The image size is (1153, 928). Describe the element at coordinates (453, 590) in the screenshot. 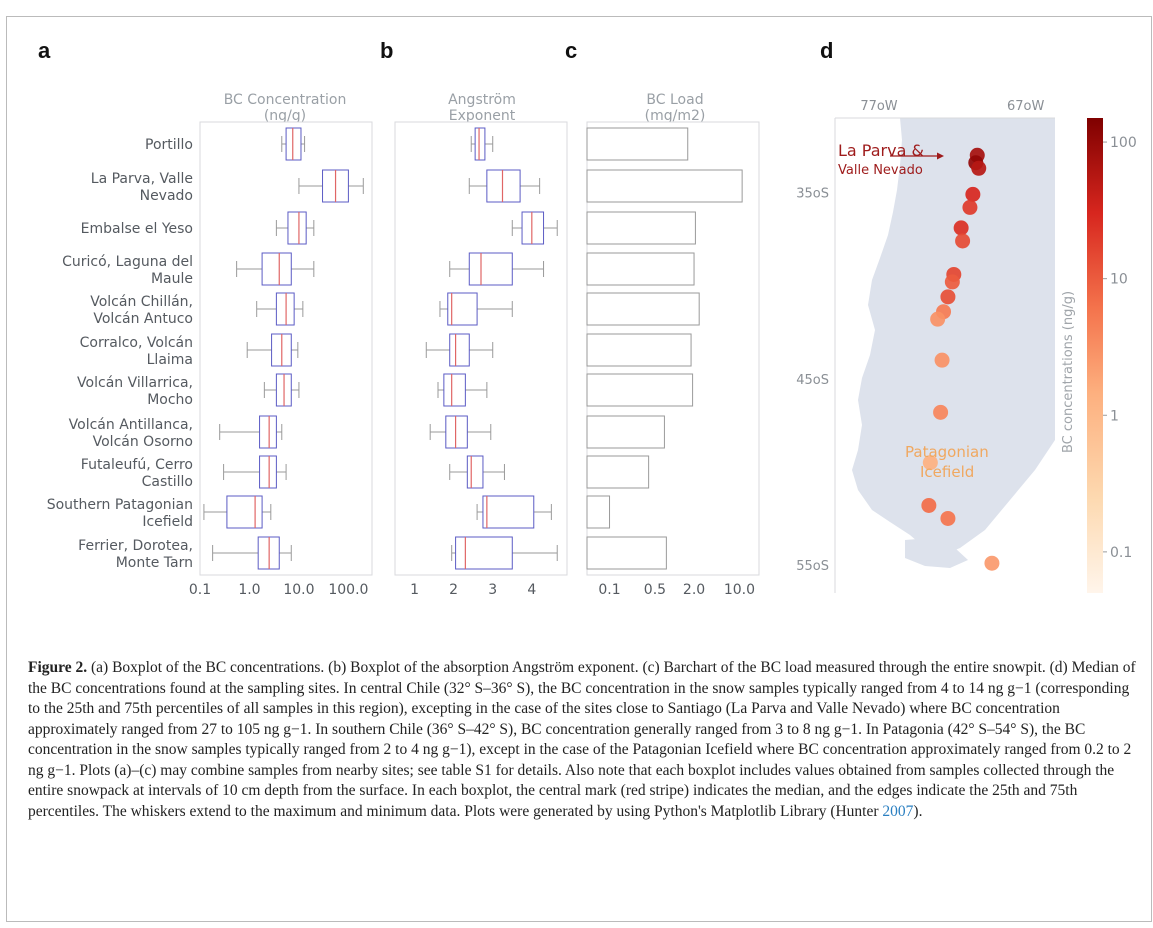

I see `x-tick-label: 2` at that location.